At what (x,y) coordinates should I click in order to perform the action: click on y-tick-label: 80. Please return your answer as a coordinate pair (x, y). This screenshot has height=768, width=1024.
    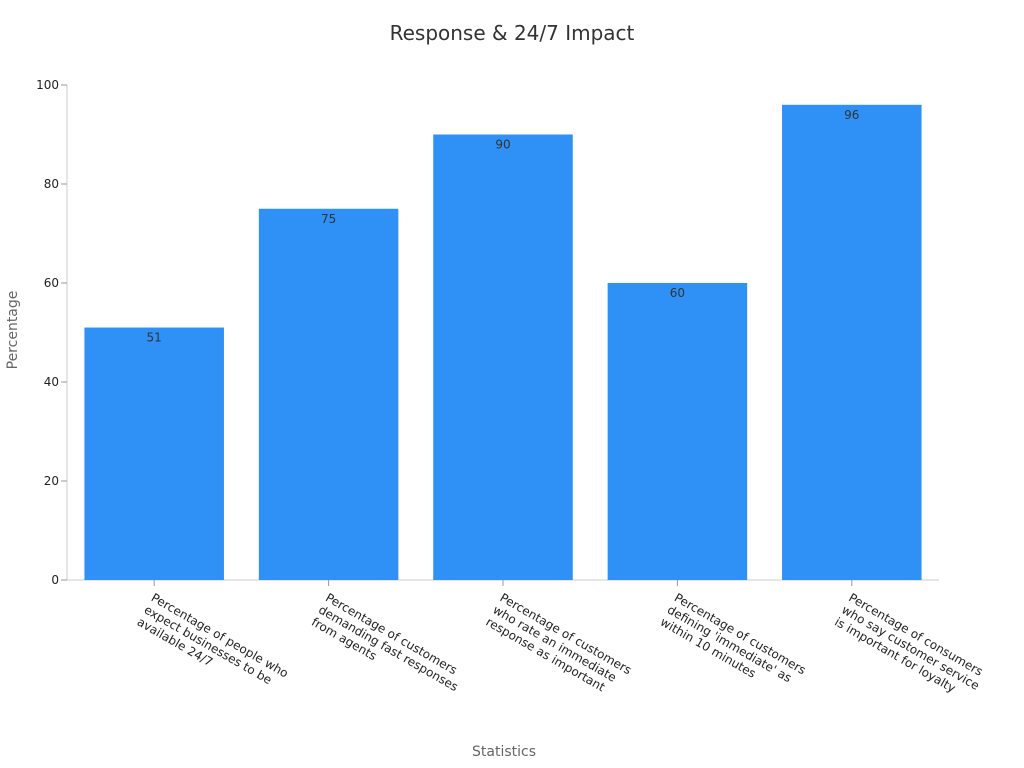
    Looking at the image, I should click on (51, 184).